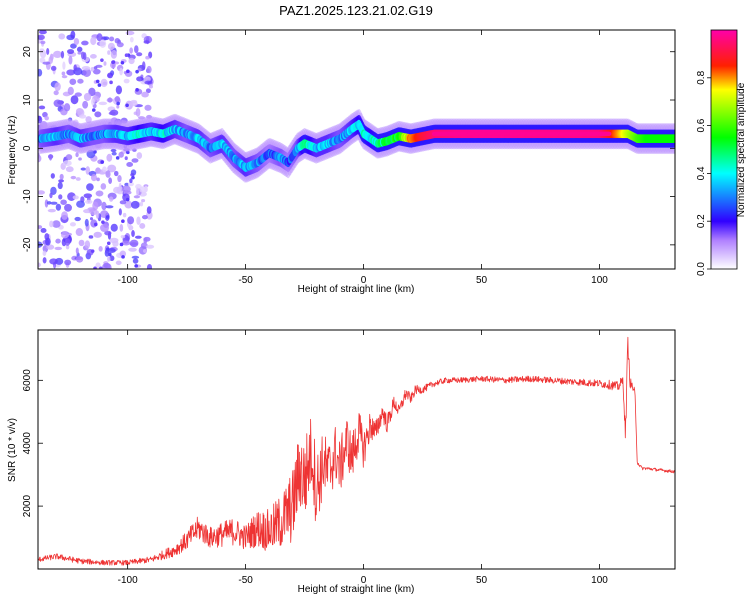  Describe the element at coordinates (701, 125) in the screenshot. I see `colorbar-tick-label: 0.6` at that location.